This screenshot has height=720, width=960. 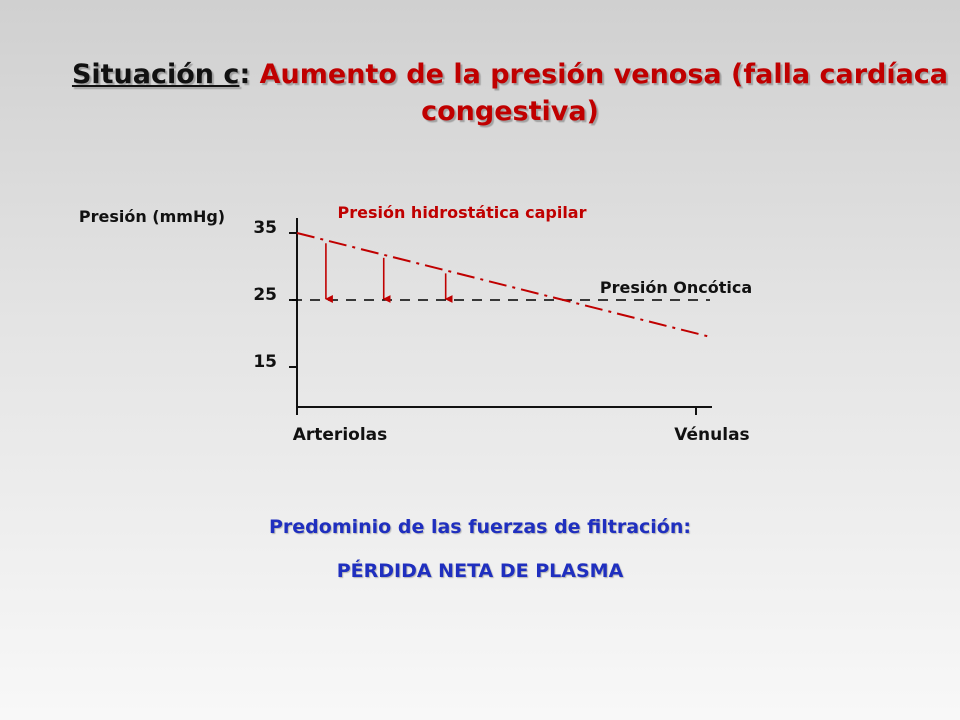 What do you see at coordinates (503, 285) in the screenshot?
I see `hydrostatic-pressure-line` at bounding box center [503, 285].